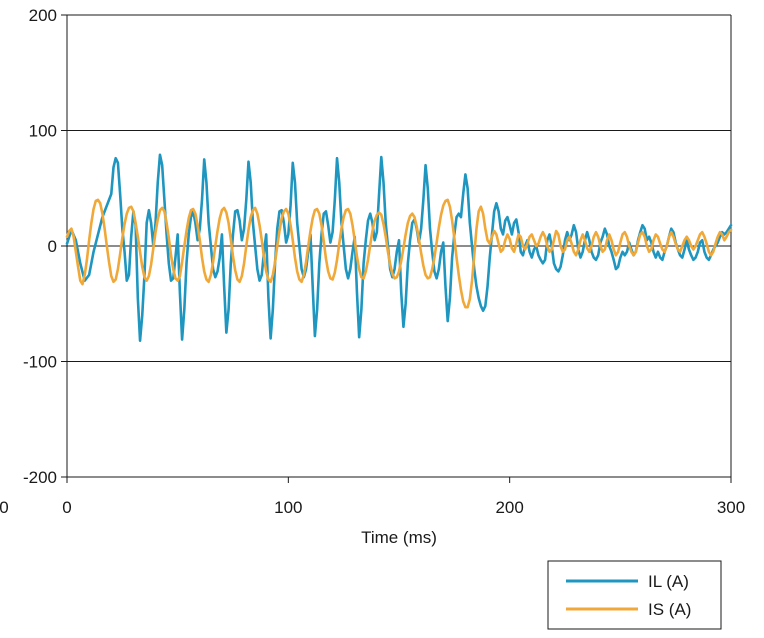  Describe the element at coordinates (4, 507) in the screenshot. I see `x-tick-label-extra: 0` at that location.